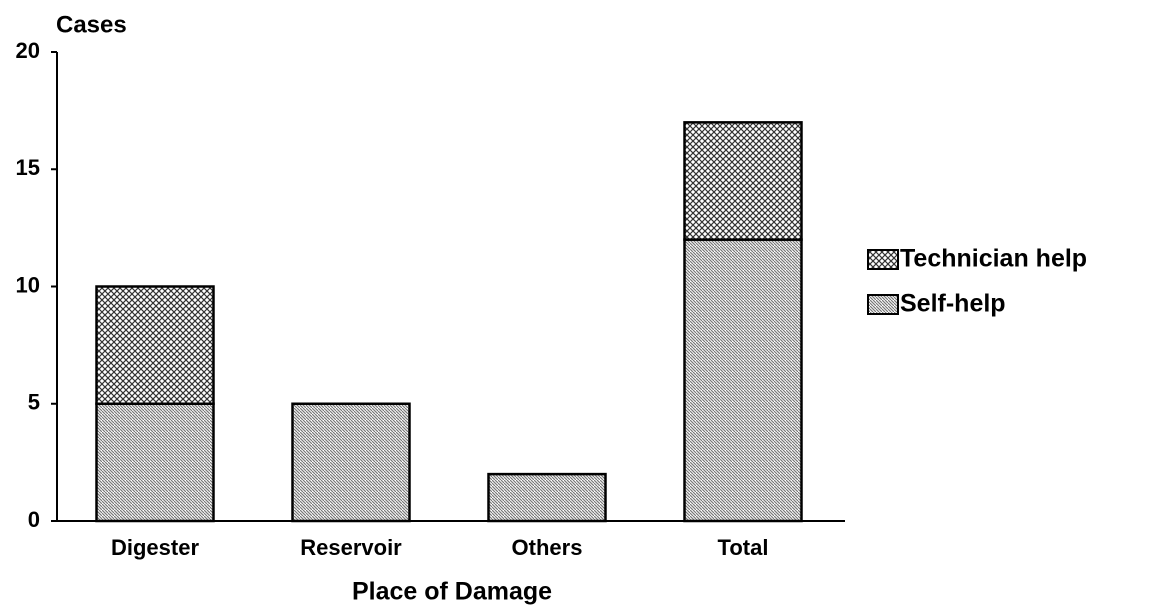 Image resolution: width=1149 pixels, height=613 pixels. What do you see at coordinates (953, 304) in the screenshot?
I see `legend-label: Self-help` at bounding box center [953, 304].